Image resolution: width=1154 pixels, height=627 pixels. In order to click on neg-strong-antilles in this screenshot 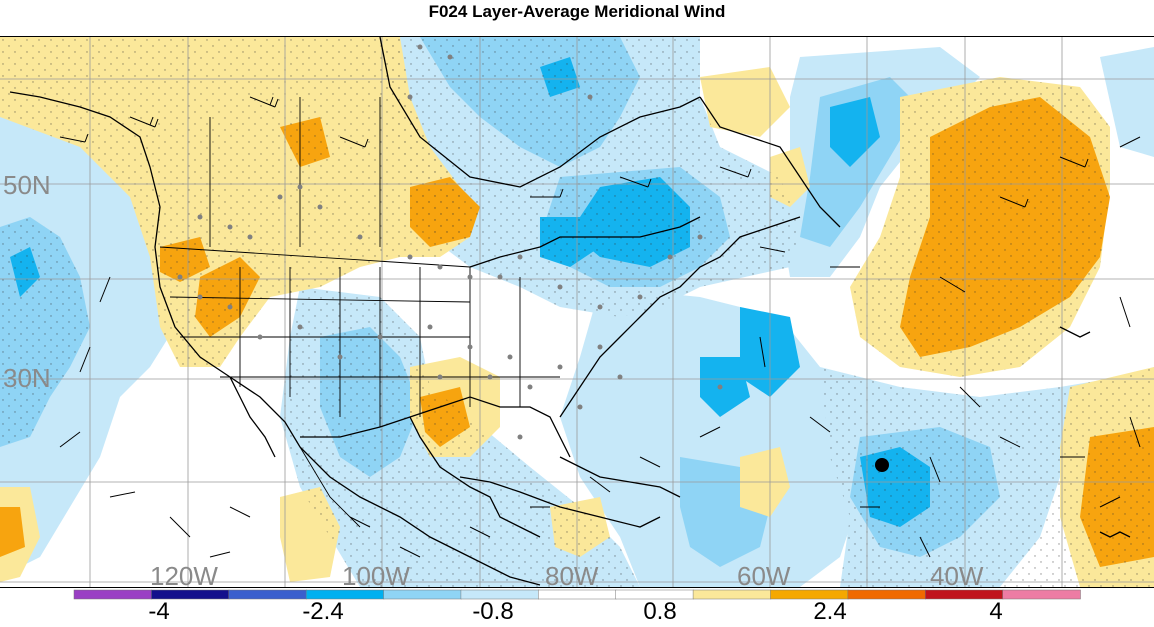, I will do `click(725, 387)`.